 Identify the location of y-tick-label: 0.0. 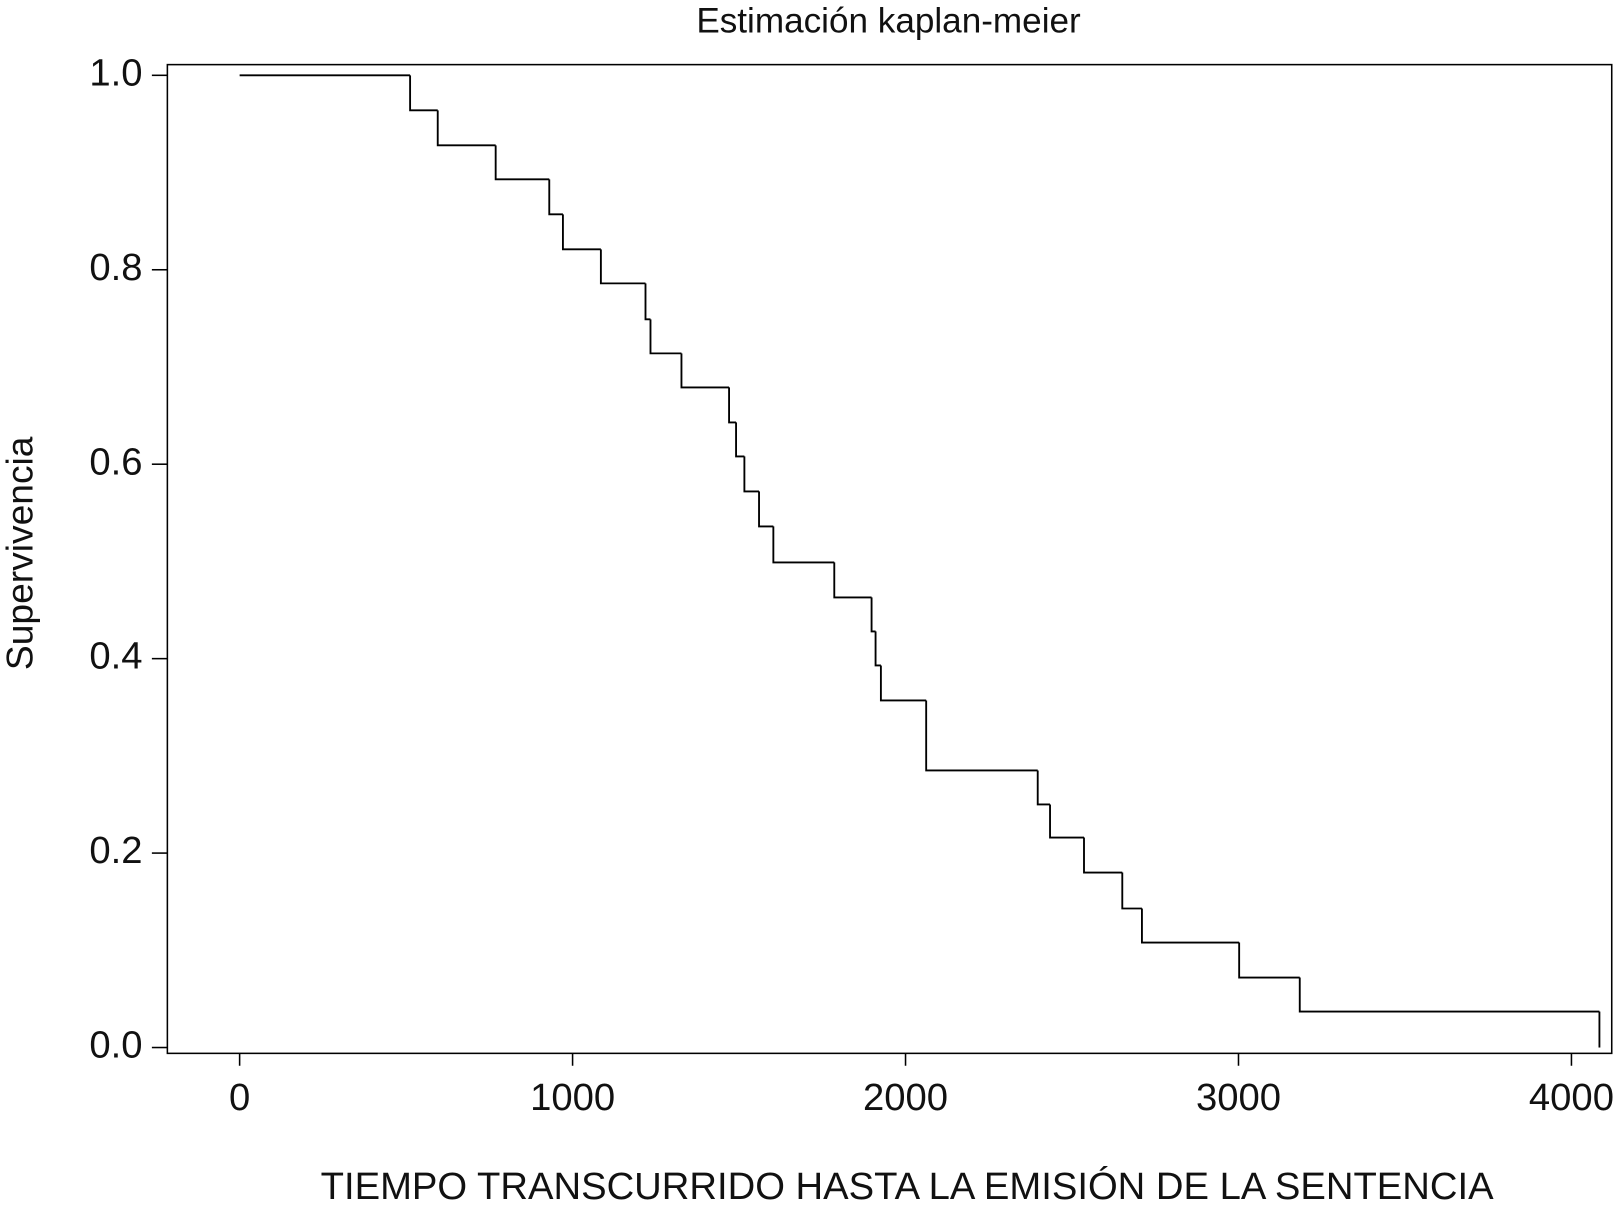
(115, 1045).